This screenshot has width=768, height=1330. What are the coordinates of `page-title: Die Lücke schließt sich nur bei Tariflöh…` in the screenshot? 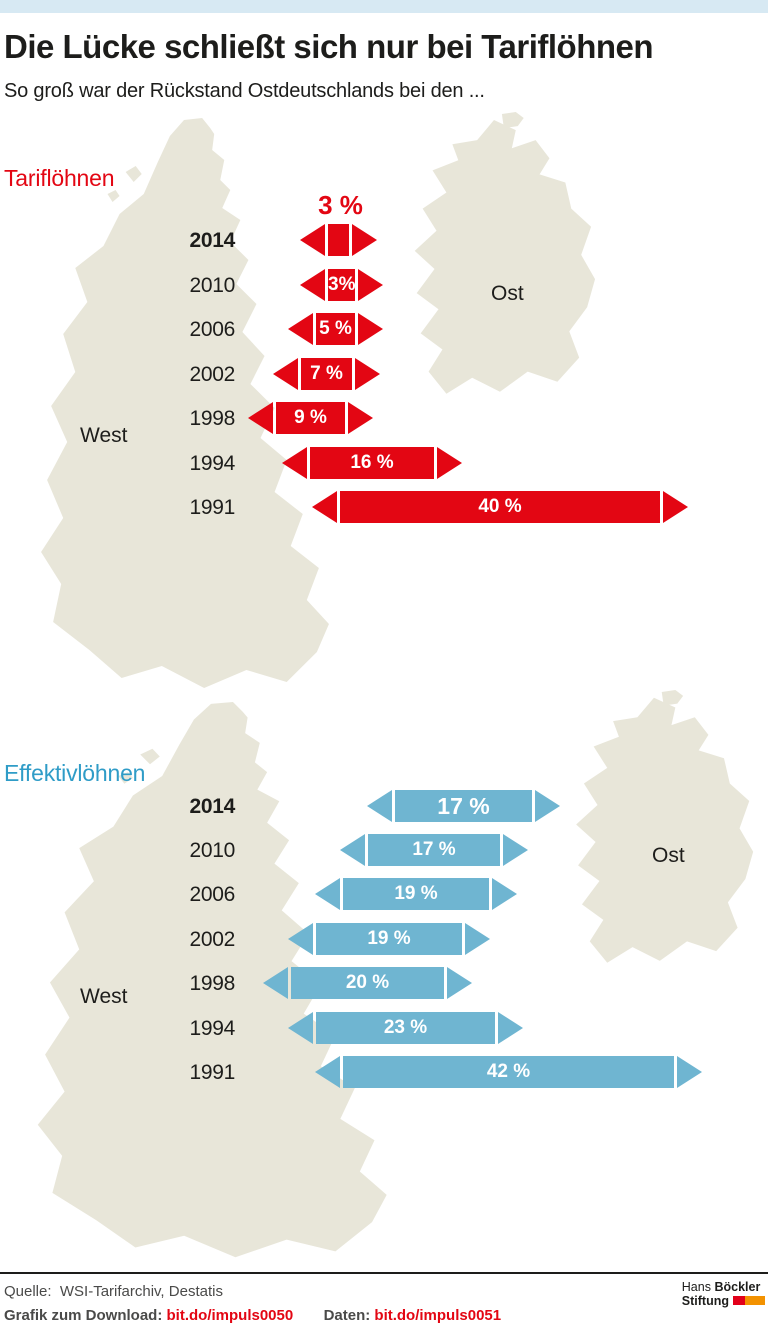 It's located at (329, 46).